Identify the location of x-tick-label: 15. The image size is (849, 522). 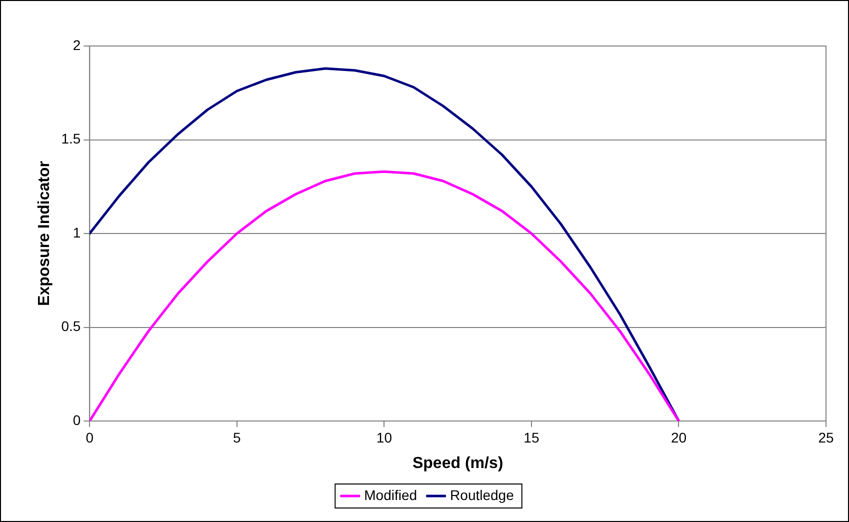
(532, 437).